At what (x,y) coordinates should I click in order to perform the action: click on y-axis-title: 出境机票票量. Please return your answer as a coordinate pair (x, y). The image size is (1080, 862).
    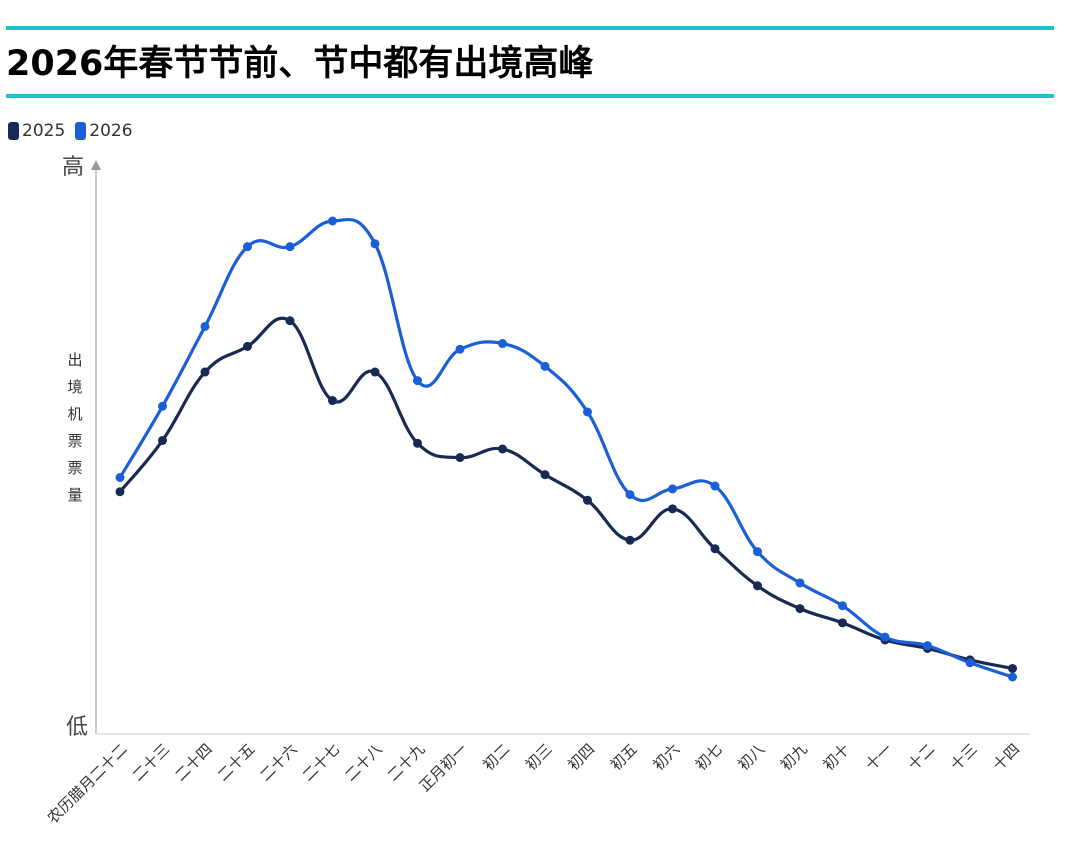
    Looking at the image, I should click on (74, 427).